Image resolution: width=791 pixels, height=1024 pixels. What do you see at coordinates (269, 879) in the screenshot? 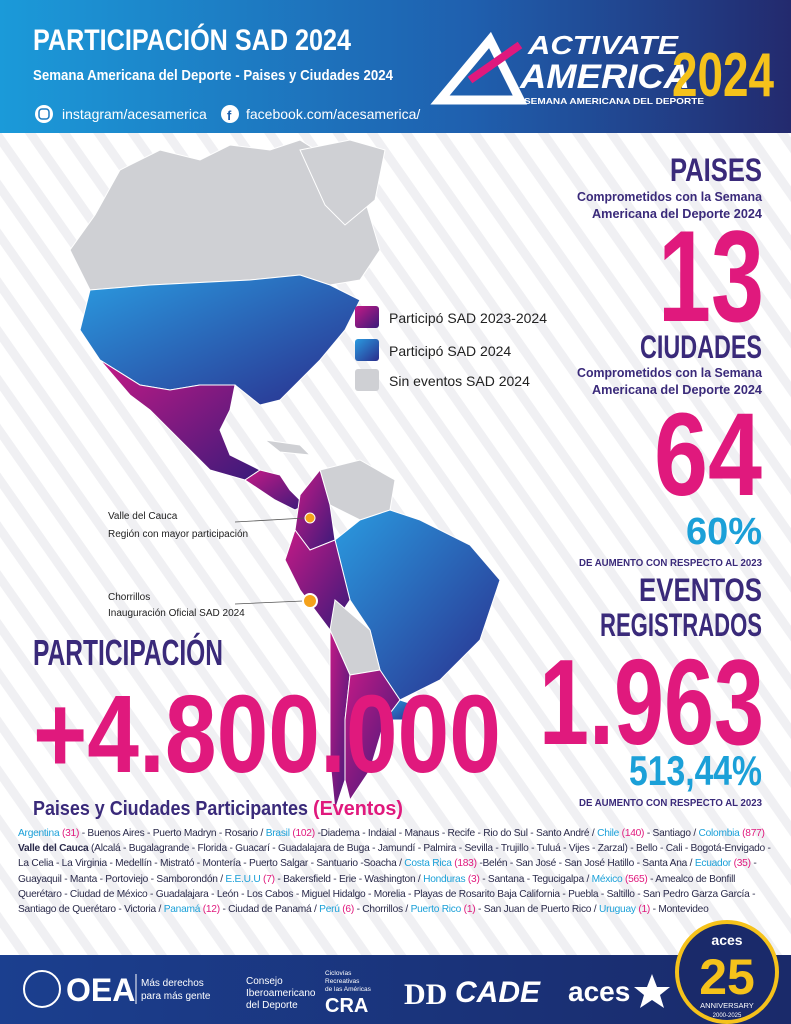
I see `event-count: (7)` at bounding box center [269, 879].